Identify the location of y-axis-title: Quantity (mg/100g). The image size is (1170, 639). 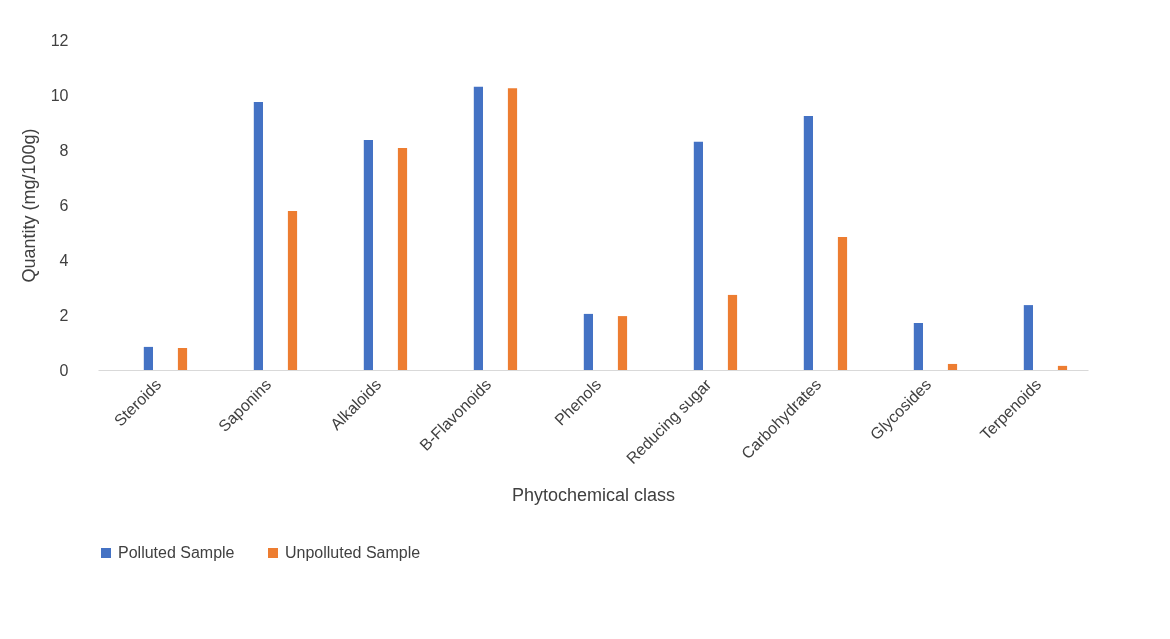
(28, 205).